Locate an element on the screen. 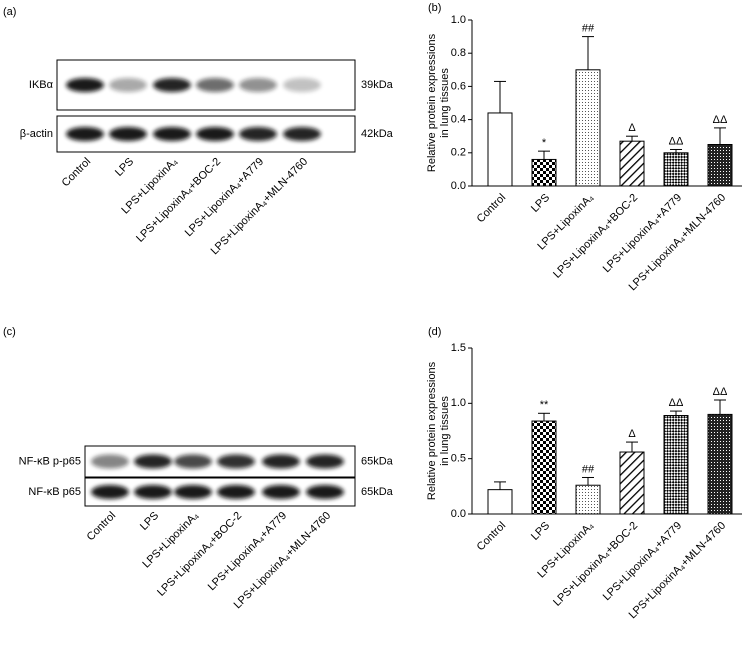  size-label: 39kDa is located at coordinates (377, 85).